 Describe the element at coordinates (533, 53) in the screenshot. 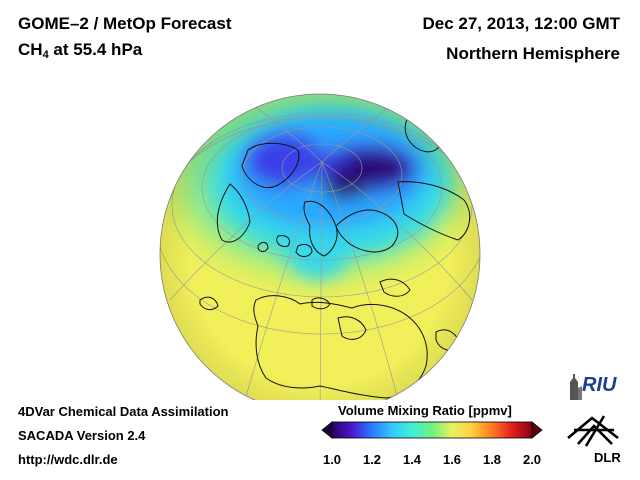

I see `region-label: Northern Hemisphere` at that location.